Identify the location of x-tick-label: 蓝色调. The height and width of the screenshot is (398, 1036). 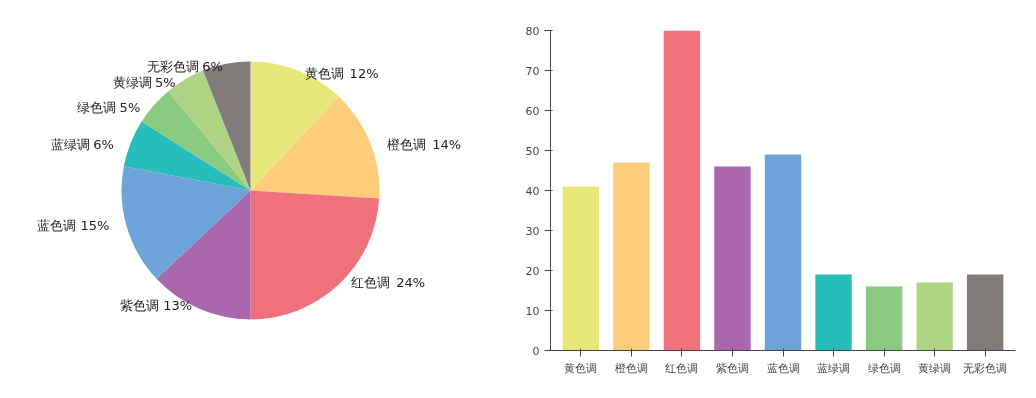
(783, 368).